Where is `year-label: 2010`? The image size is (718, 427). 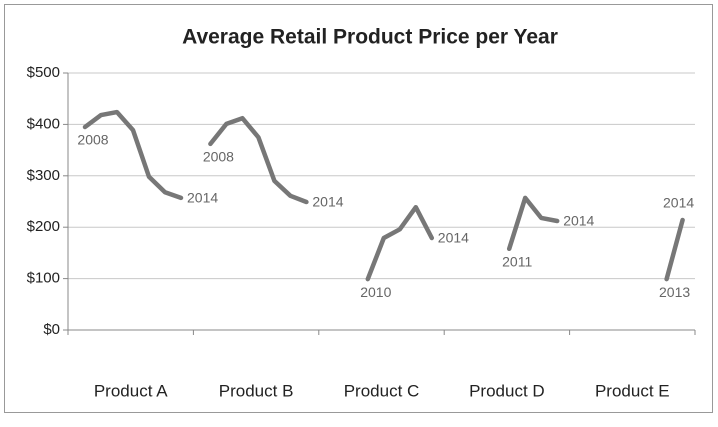 year-label: 2010 is located at coordinates (375, 292).